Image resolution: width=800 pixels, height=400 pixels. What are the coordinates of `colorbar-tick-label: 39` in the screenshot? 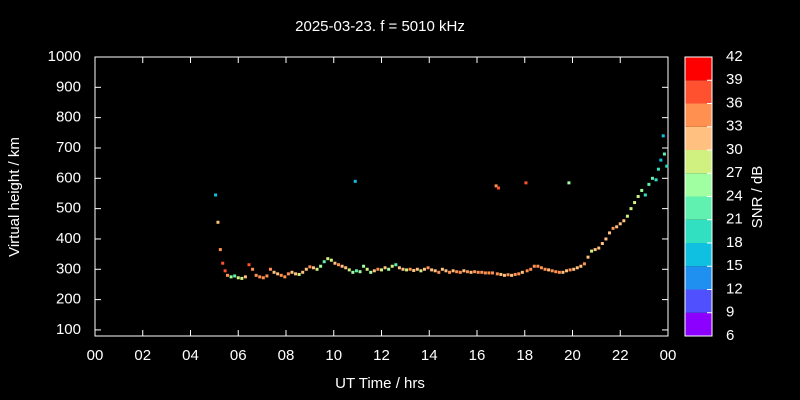 It's located at (734, 79).